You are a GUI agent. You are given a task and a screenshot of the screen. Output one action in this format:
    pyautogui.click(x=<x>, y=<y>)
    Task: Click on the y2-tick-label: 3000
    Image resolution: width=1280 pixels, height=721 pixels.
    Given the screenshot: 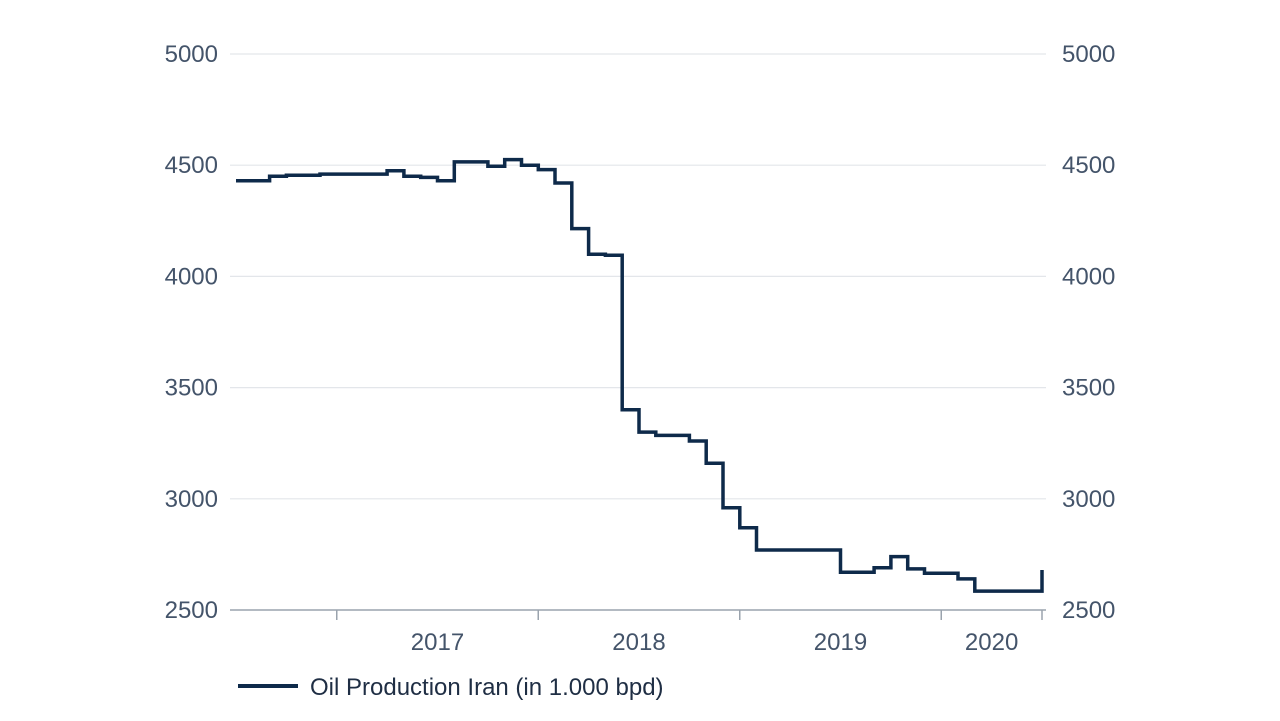 What is the action you would take?
    pyautogui.click(x=1088, y=499)
    